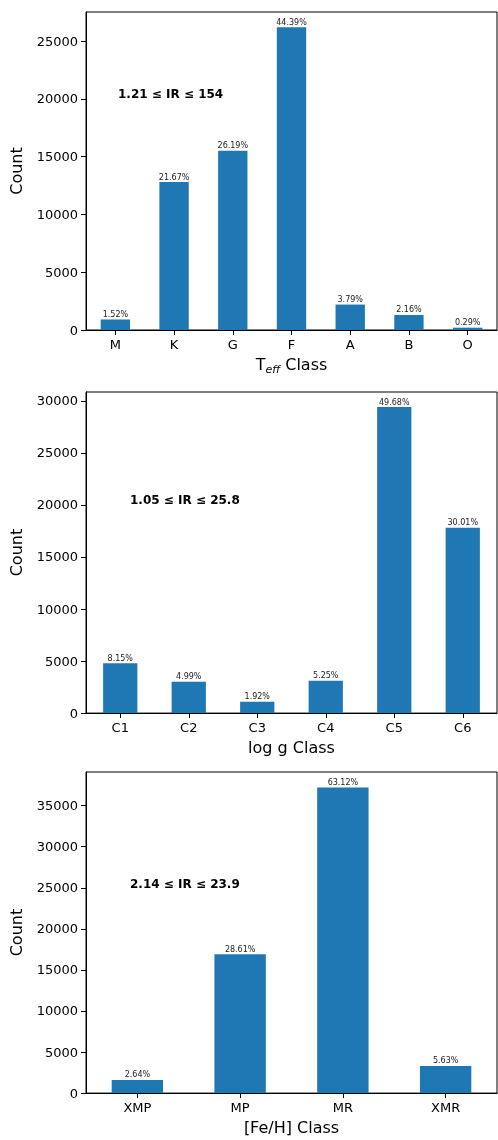  Describe the element at coordinates (291, 1127) in the screenshot. I see `x-axis-title: [Fe/H] Class` at that location.